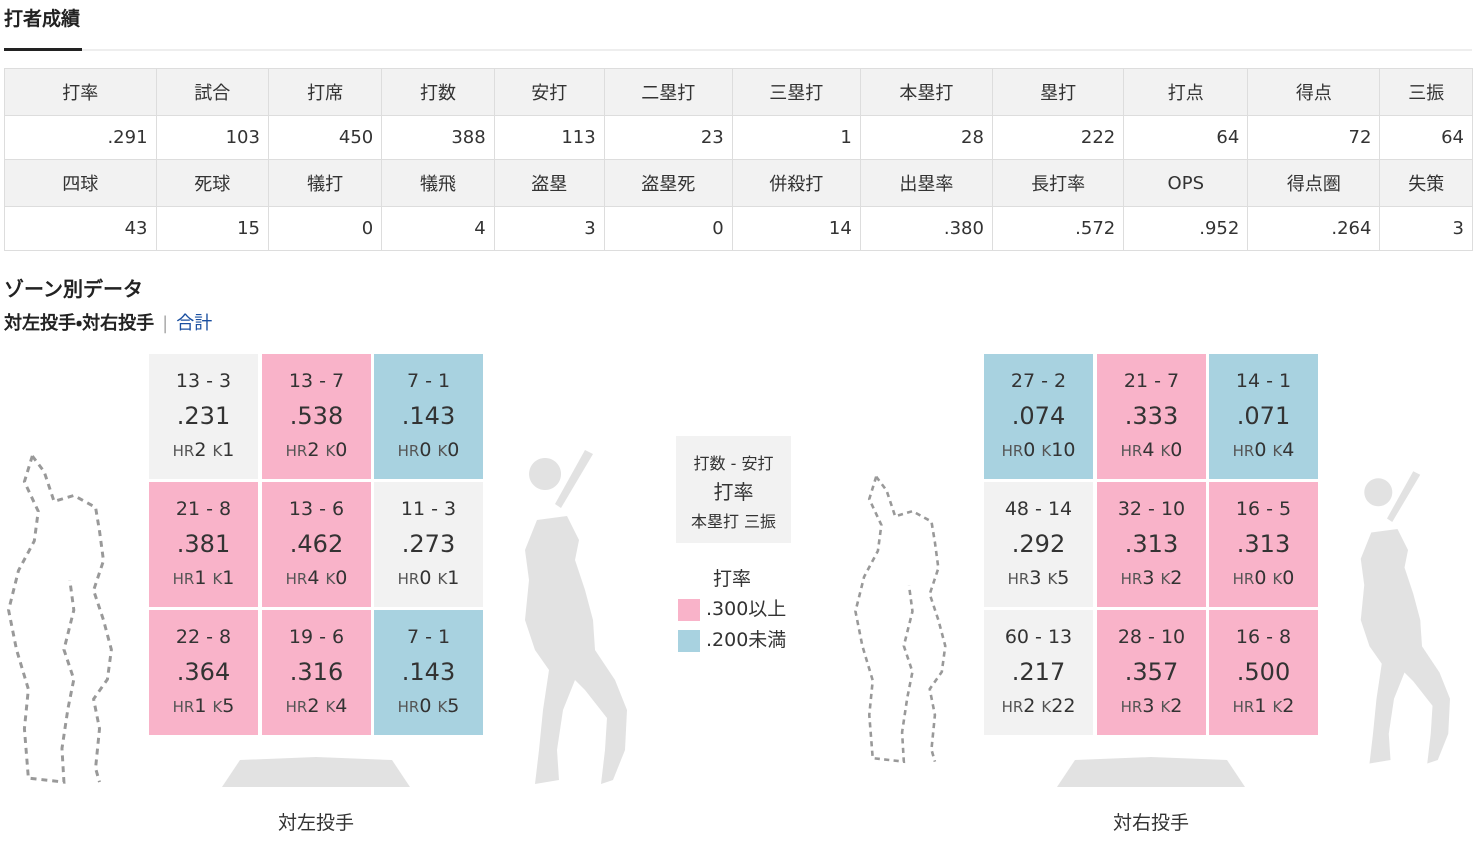 The height and width of the screenshot is (841, 1479). What do you see at coordinates (212, 183) in the screenshot?
I see `stat-header: 死球` at bounding box center [212, 183].